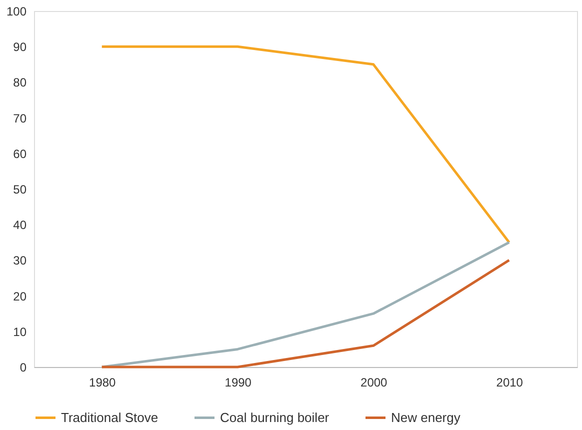 The width and height of the screenshot is (582, 430). I want to click on y-tick-label: 40, so click(20, 225).